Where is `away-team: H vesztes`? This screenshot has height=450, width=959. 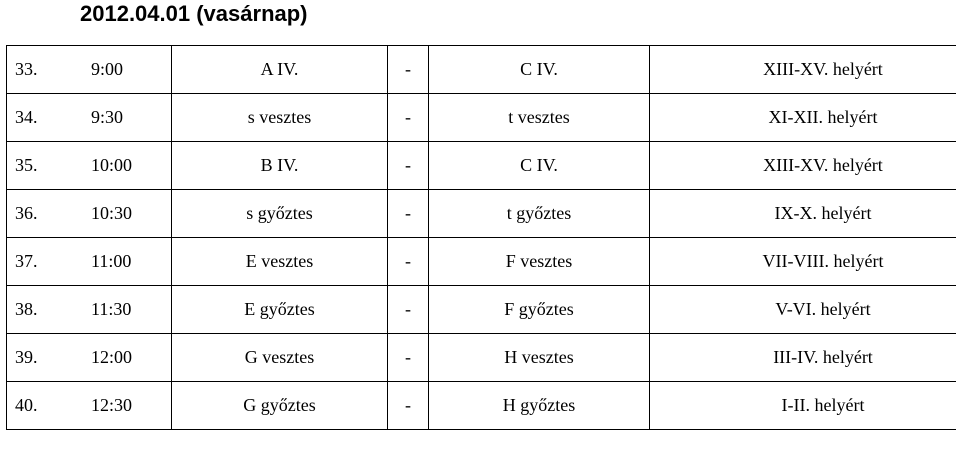 away-team: H vesztes is located at coordinates (539, 357).